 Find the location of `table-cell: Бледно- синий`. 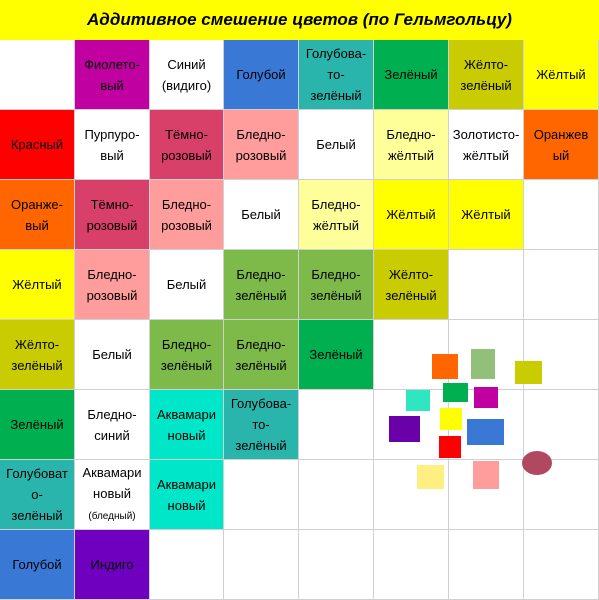

table-cell: Бледно- синий is located at coordinates (112, 425).